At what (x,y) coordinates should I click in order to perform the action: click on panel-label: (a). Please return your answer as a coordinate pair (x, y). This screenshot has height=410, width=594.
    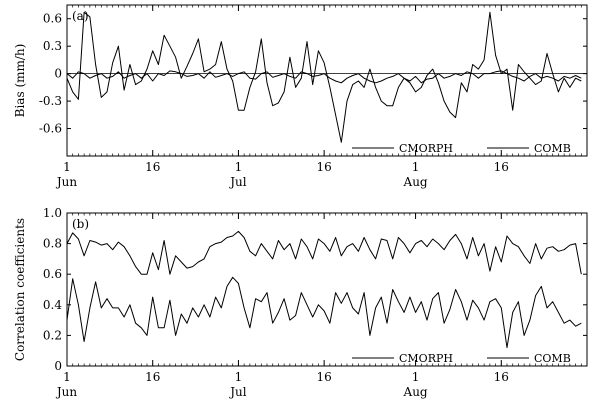
    Looking at the image, I should click on (80, 16).